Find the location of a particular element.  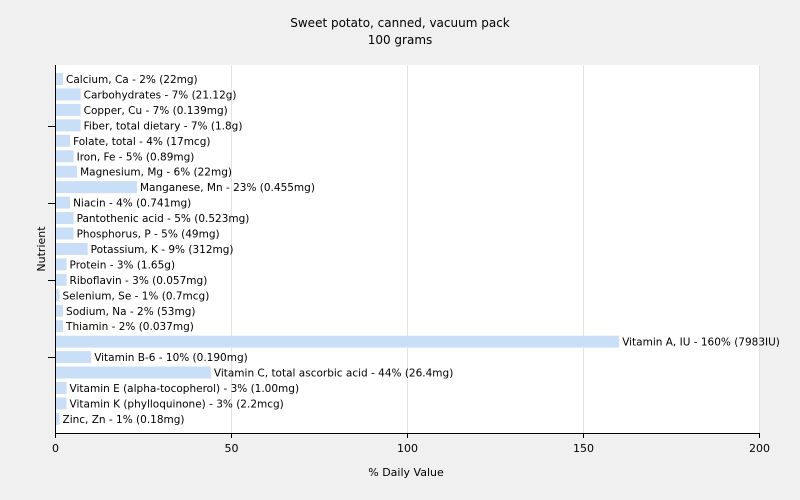

bar-label: Magnesium, Mg - 6% (22mg) is located at coordinates (156, 173).